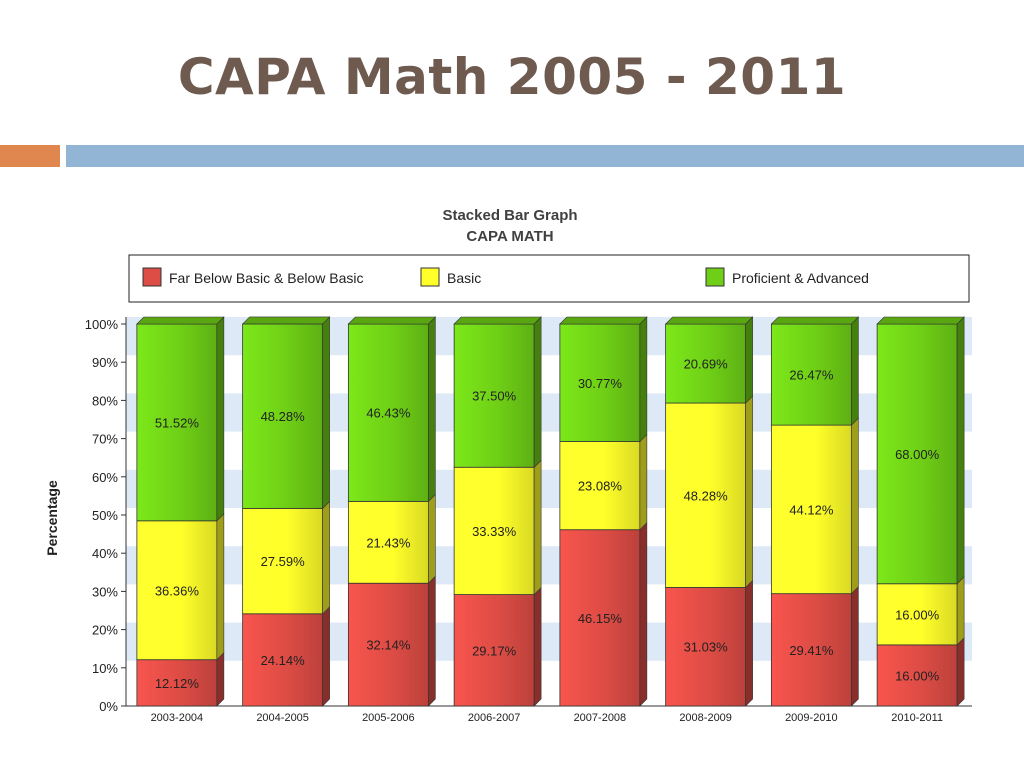 Image resolution: width=1024 pixels, height=768 pixels. Describe the element at coordinates (105, 668) in the screenshot. I see `y-tick-label: 10%` at that location.